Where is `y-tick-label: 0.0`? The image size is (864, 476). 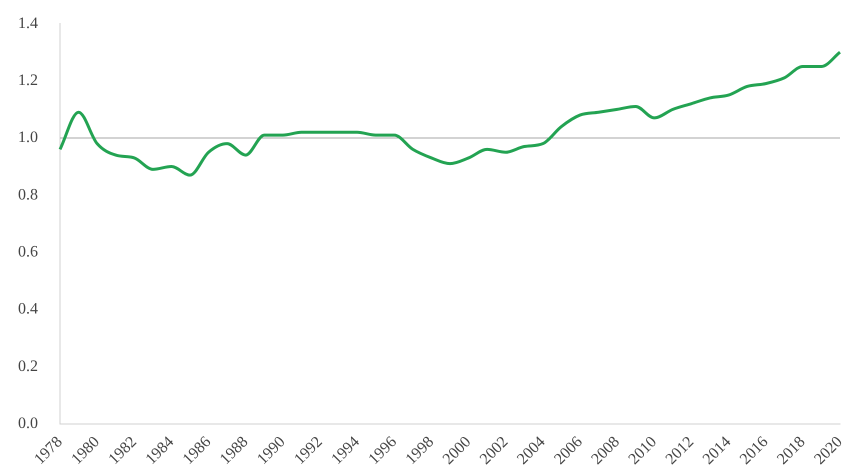
y-tick-label: 0.0 is located at coordinates (28, 423).